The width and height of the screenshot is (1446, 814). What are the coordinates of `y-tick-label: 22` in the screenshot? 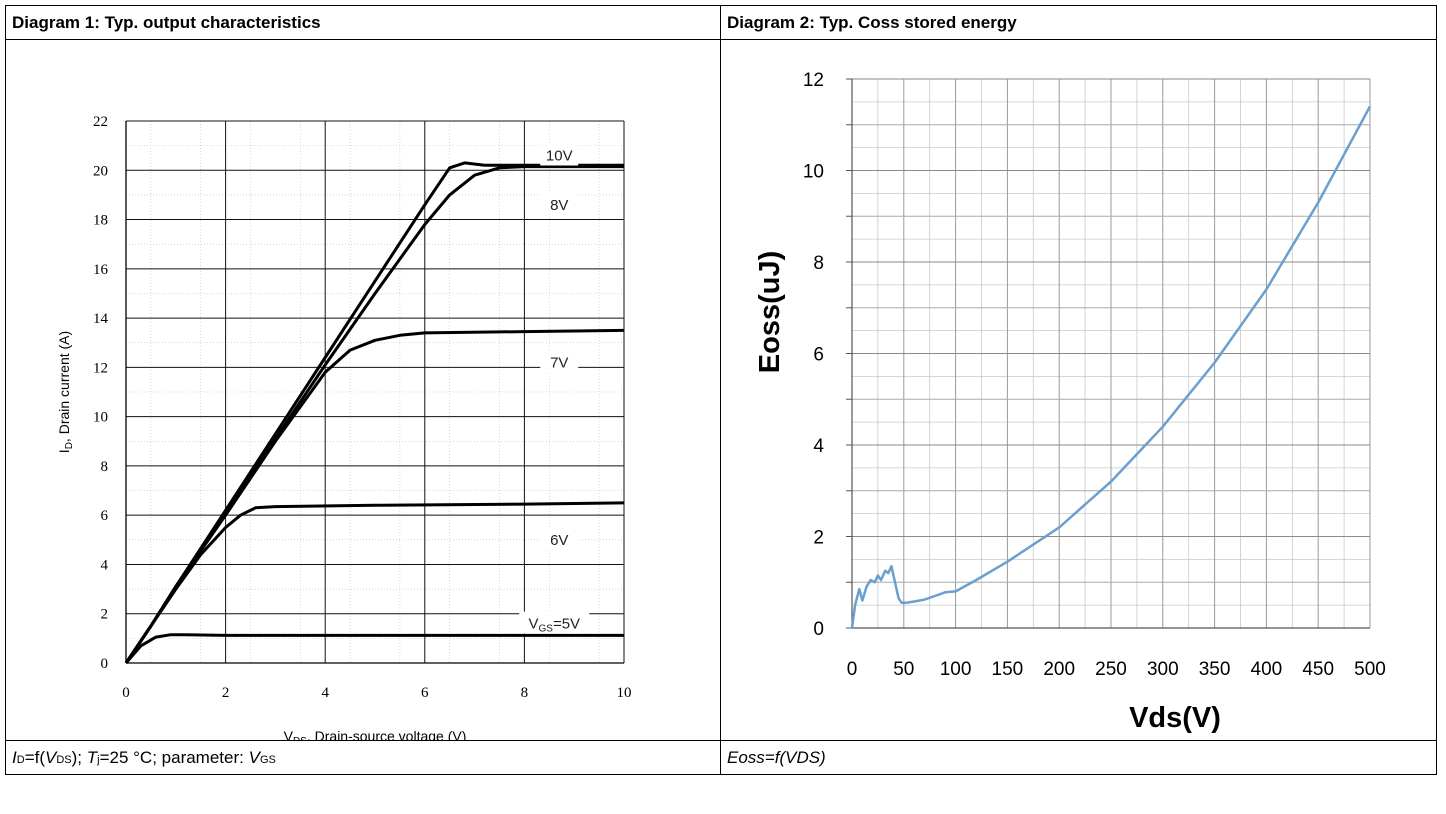 It's located at (100, 122).